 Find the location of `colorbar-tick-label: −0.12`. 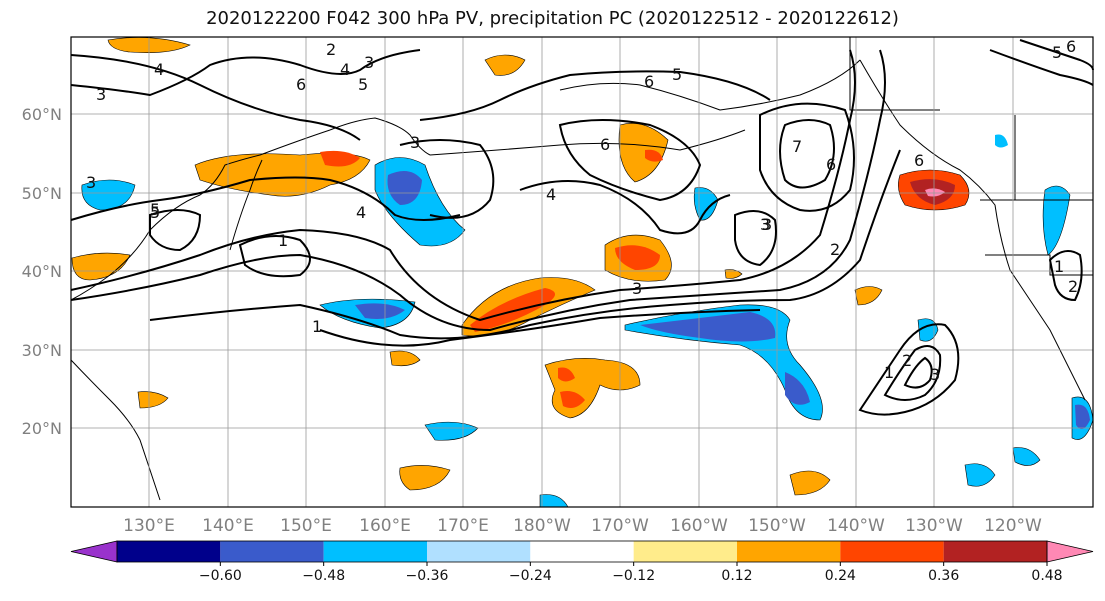

colorbar-tick-label: −0.12 is located at coordinates (633, 576).